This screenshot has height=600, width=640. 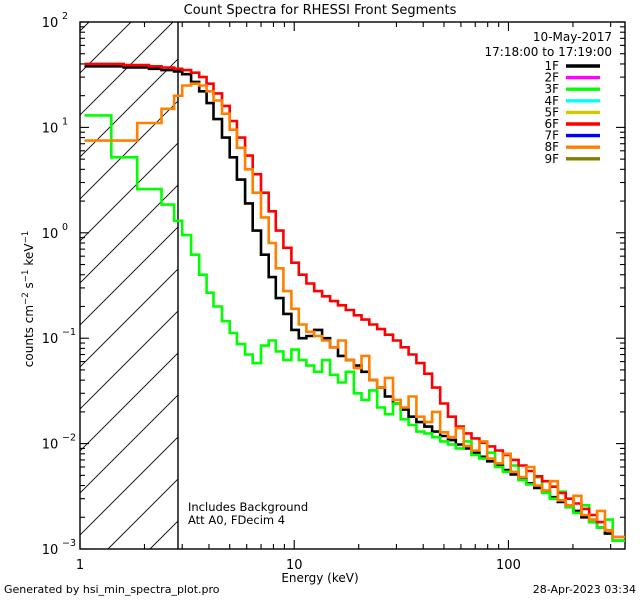 What do you see at coordinates (69, 438) in the screenshot?
I see `svg-text: −2` at bounding box center [69, 438].